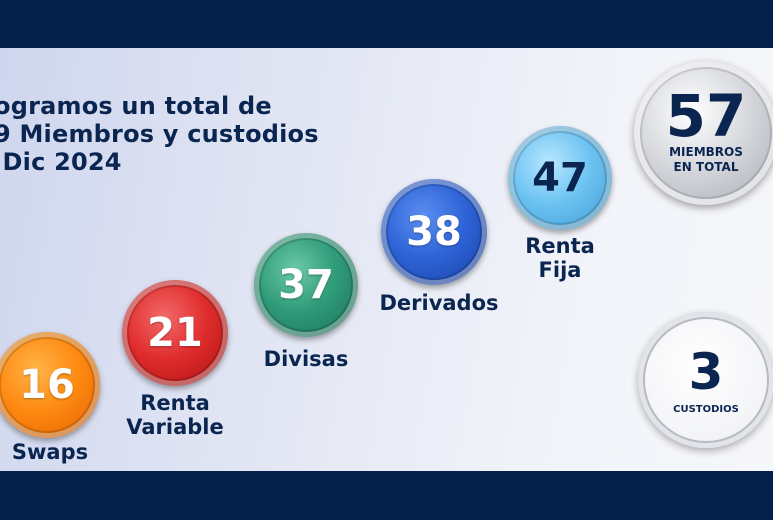  Describe the element at coordinates (706, 371) in the screenshot. I see `custodians-count: 3` at that location.